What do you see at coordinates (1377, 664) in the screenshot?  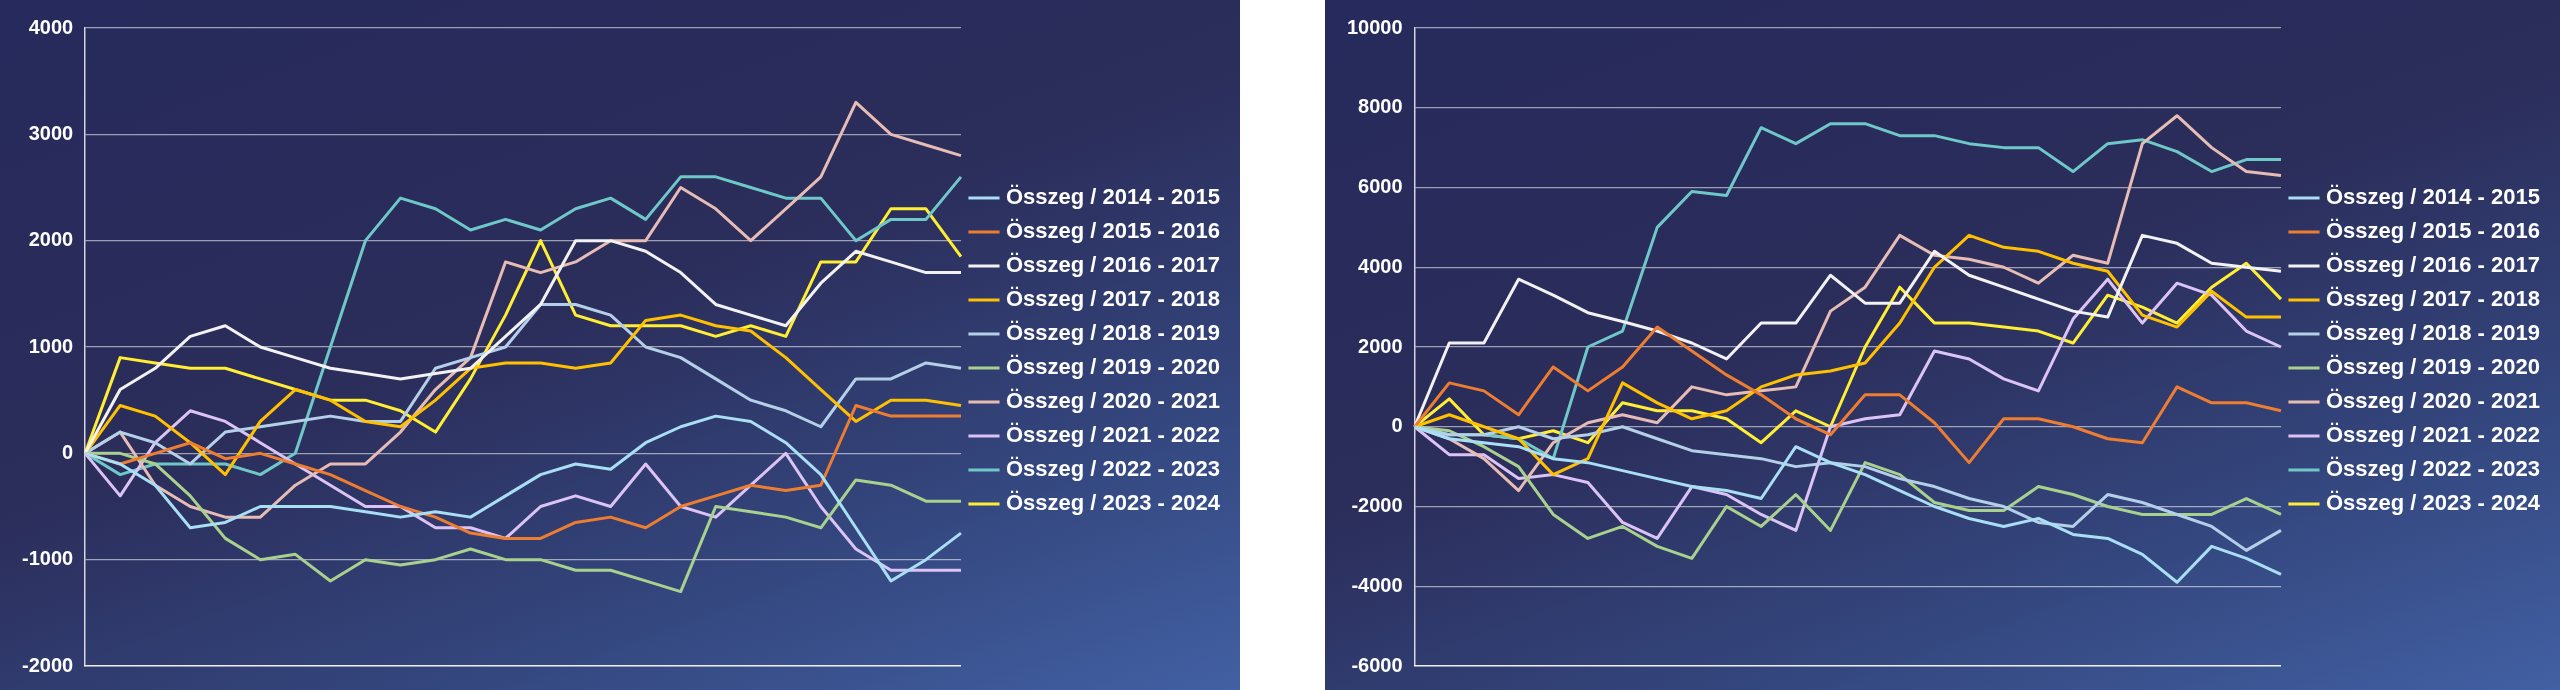 I see `y-tick-label: -6000` at bounding box center [1377, 664].